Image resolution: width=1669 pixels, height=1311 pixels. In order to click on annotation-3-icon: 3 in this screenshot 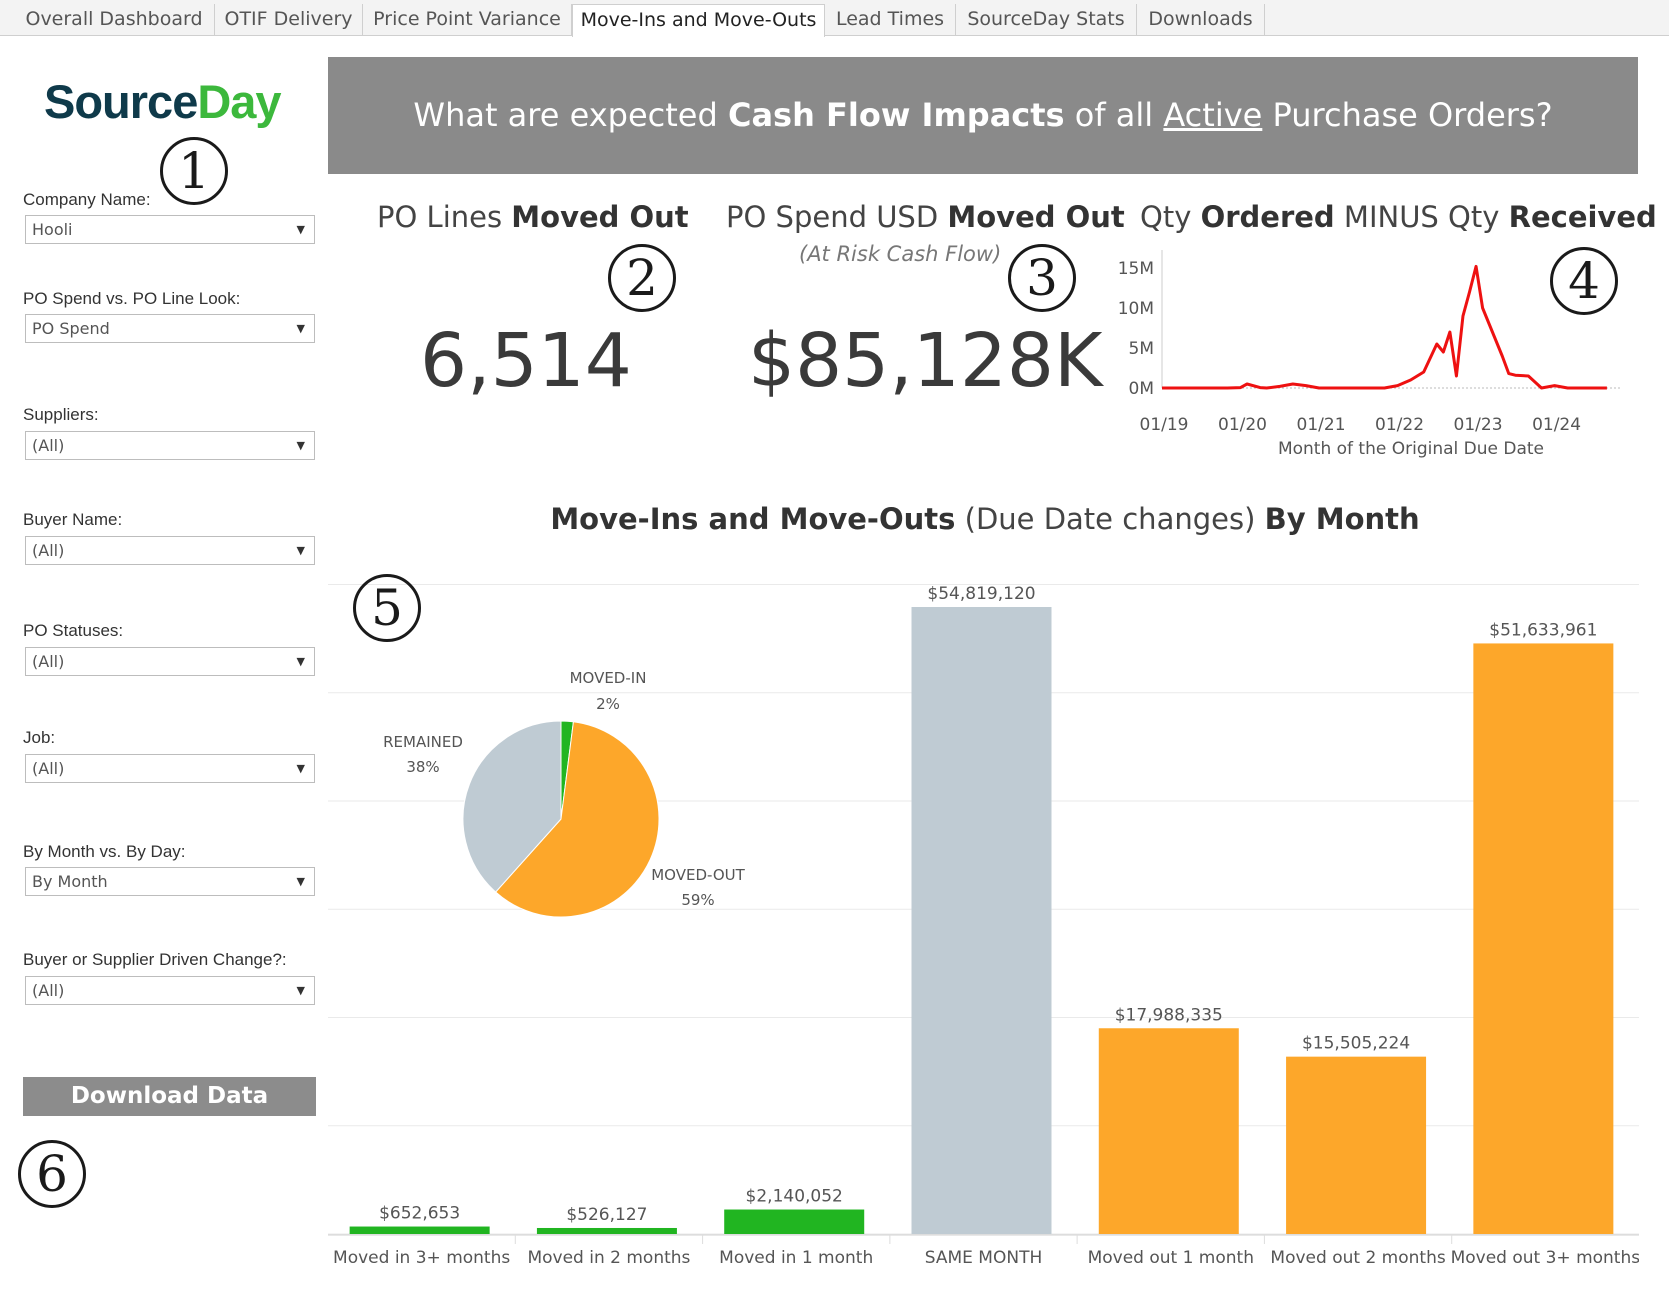, I will do `click(1042, 278)`.